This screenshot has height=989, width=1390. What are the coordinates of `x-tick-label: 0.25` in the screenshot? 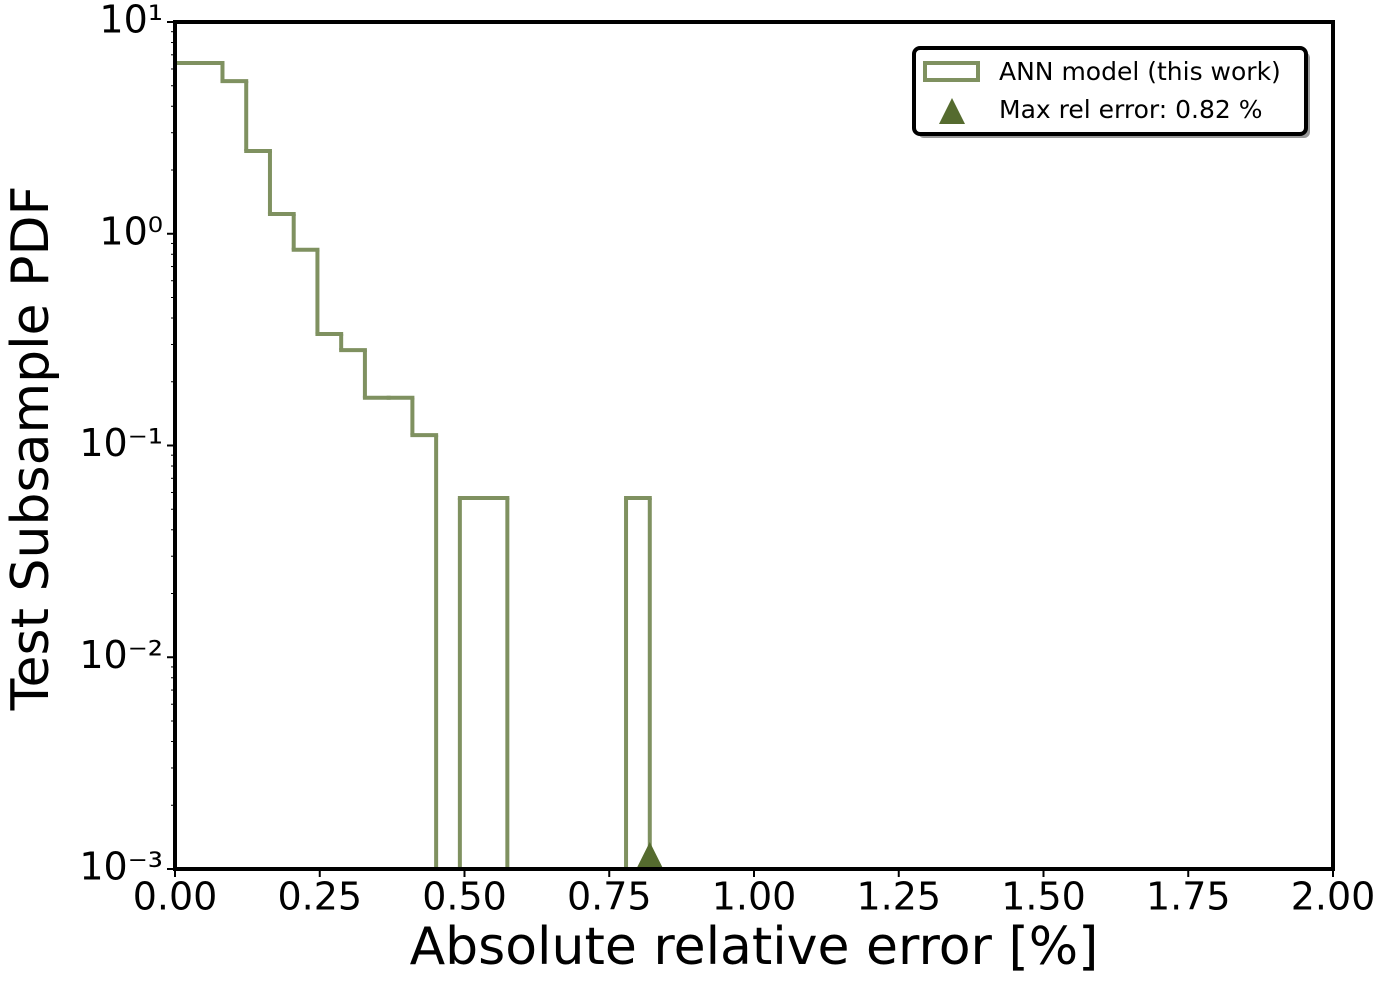 It's located at (319, 897).